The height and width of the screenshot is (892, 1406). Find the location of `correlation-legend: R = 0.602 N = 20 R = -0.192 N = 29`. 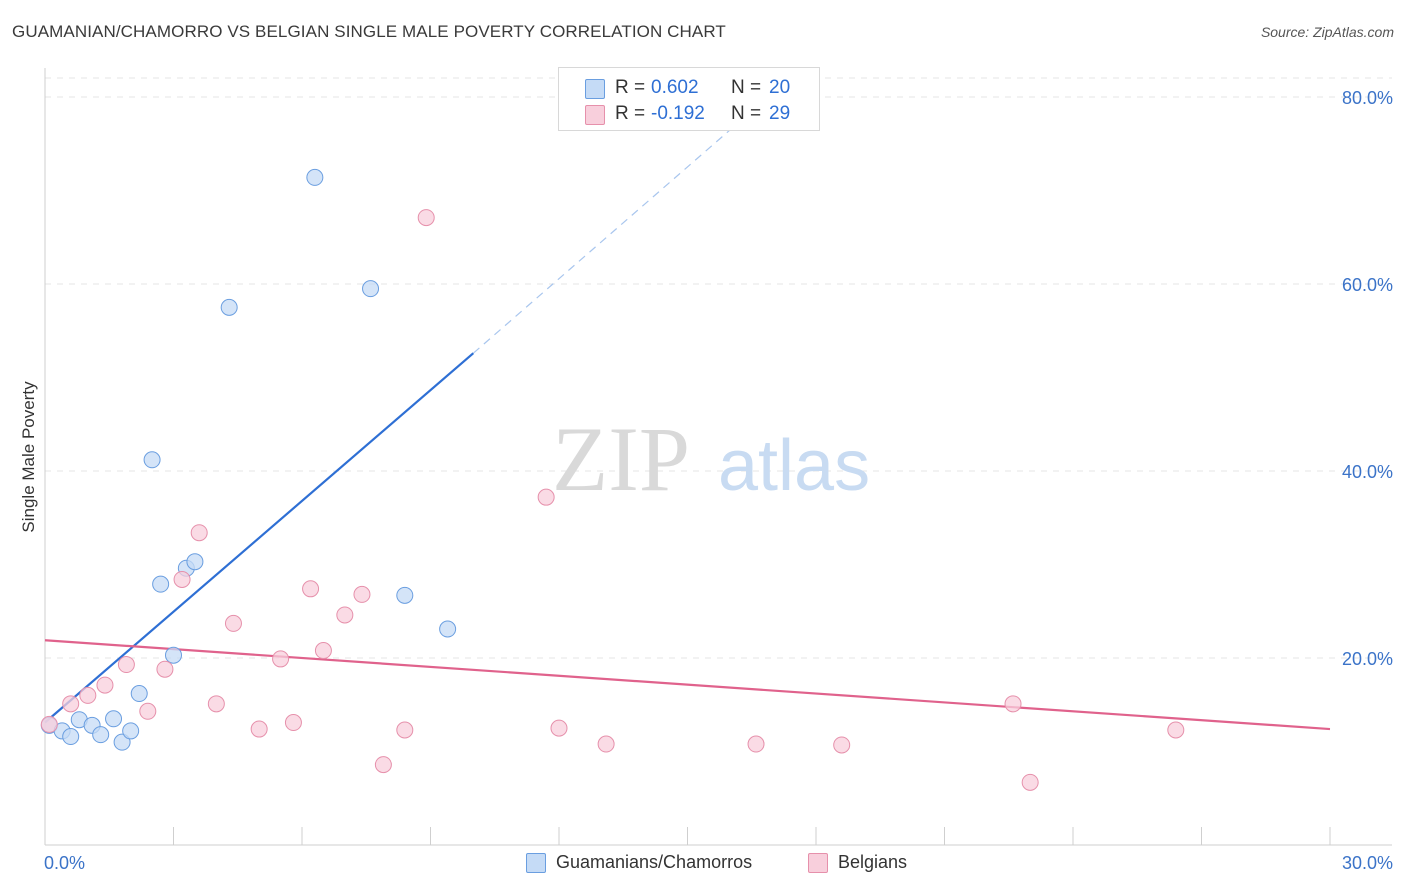

correlation-legend: R = 0.602 N = 20 R = -0.192 N = 29 is located at coordinates (689, 99).